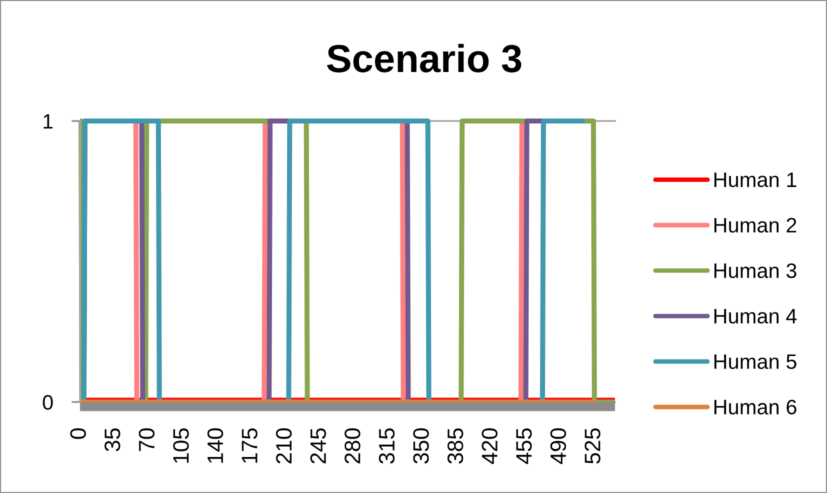  Describe the element at coordinates (558, 446) in the screenshot. I see `x-tick-label: 490` at that location.